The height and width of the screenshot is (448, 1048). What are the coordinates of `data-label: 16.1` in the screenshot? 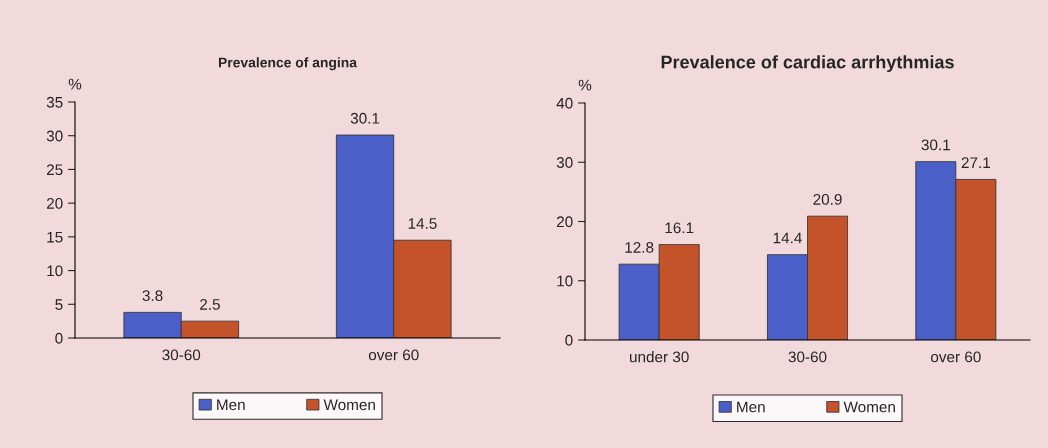 It's located at (679, 228).